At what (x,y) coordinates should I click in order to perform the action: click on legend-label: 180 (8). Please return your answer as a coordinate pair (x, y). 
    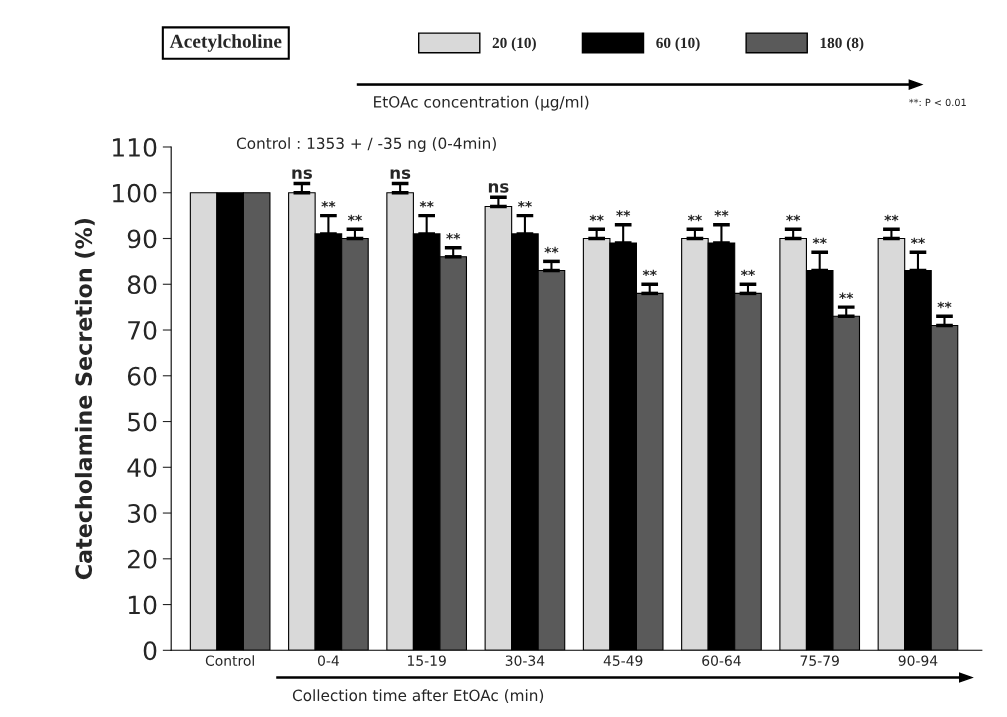
    Looking at the image, I should click on (842, 44).